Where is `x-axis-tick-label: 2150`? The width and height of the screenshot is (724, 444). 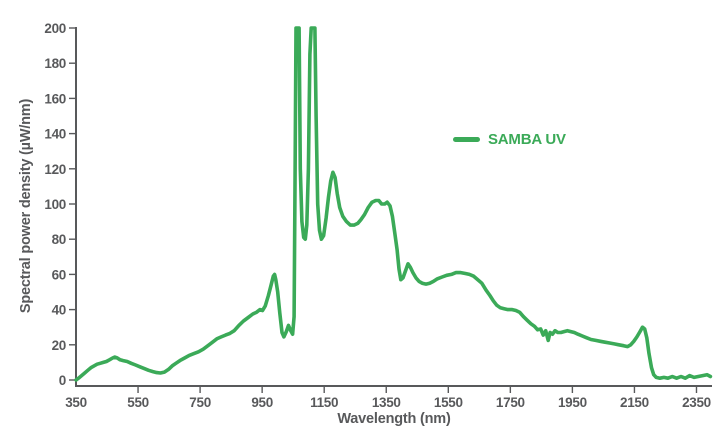
x-axis-tick-label: 2150 is located at coordinates (634, 402).